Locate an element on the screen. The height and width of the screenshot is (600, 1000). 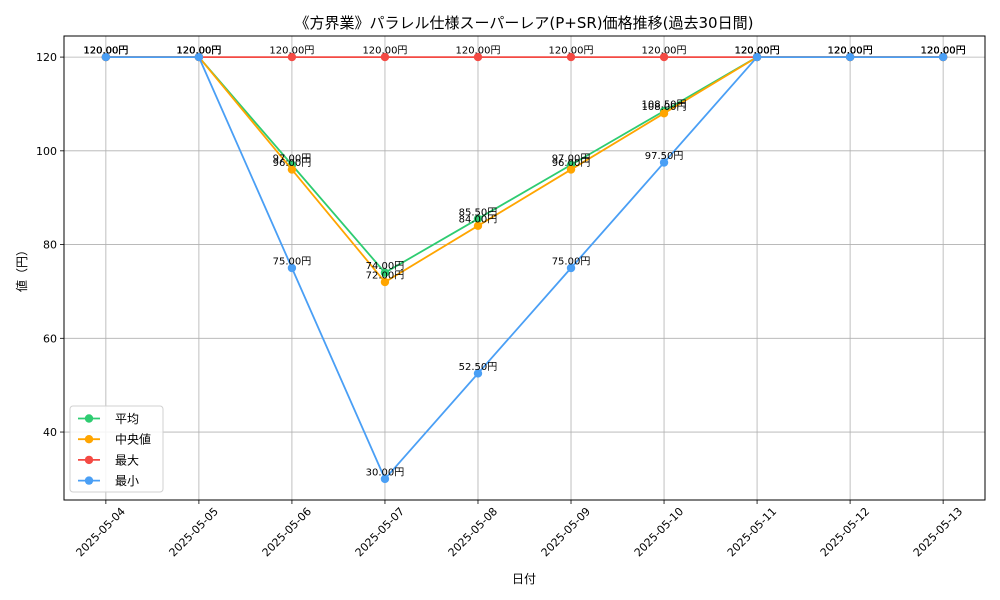
legend-minimum-label: 最小 is located at coordinates (127, 481).